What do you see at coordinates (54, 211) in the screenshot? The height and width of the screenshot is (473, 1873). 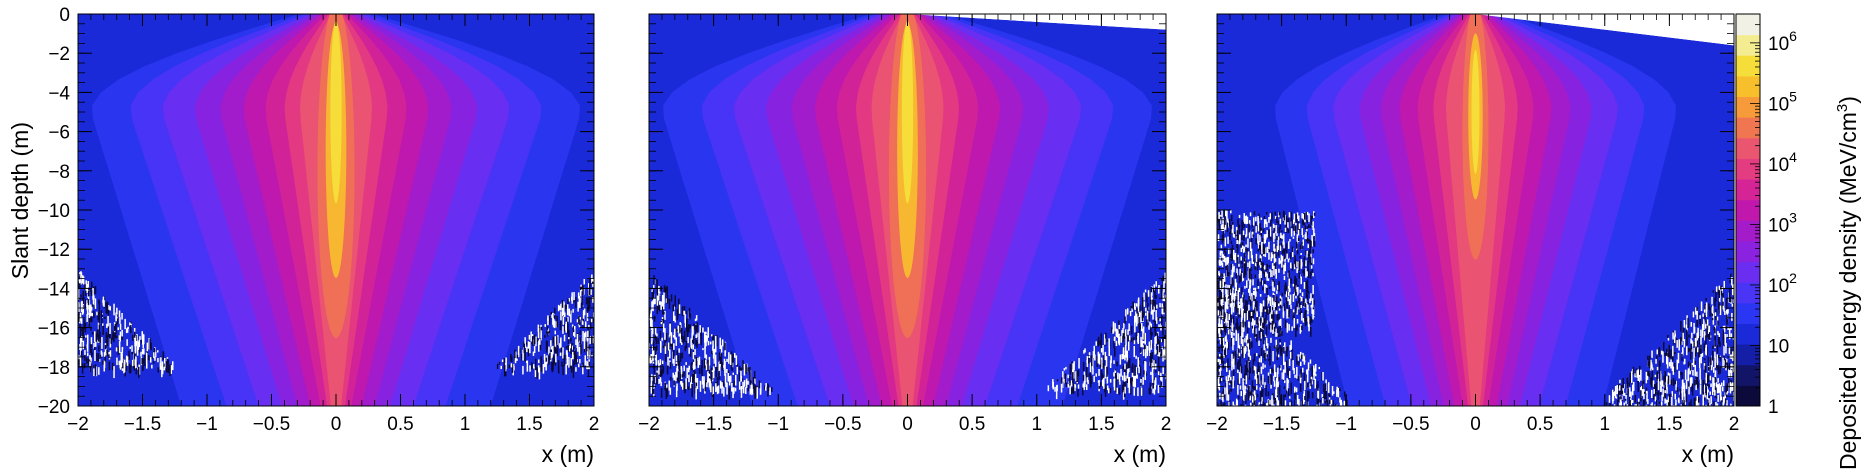 I see `y-tick-label: −10` at bounding box center [54, 211].